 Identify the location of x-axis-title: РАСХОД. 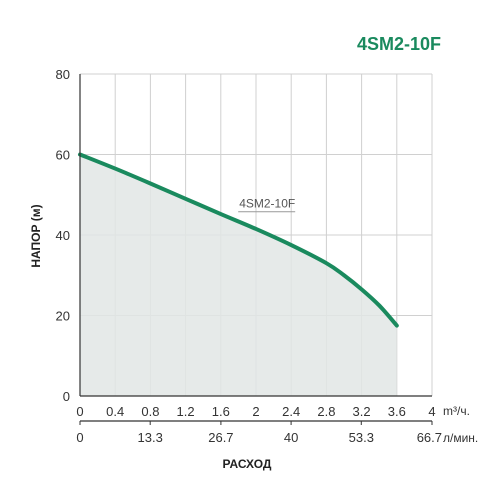
(247, 464).